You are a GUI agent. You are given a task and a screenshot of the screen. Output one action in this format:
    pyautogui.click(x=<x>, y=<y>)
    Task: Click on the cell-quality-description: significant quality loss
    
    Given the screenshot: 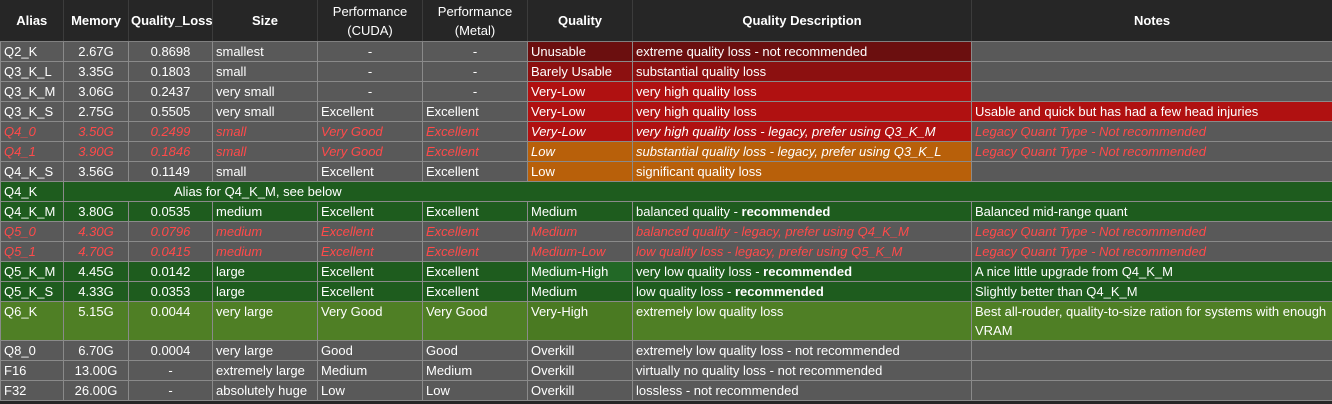 What is the action you would take?
    pyautogui.click(x=802, y=171)
    